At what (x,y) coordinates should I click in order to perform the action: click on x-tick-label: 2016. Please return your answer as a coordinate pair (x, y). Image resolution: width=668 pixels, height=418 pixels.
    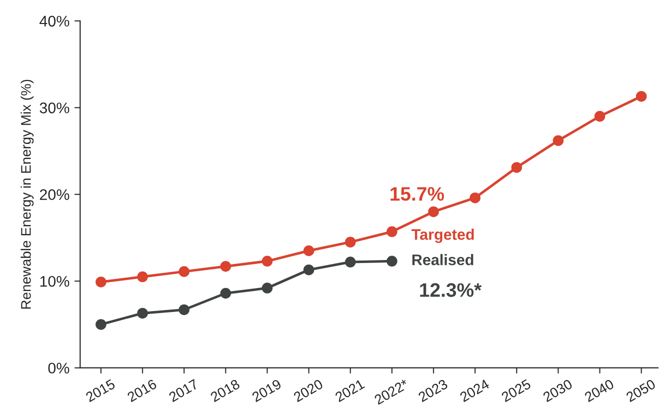
    Looking at the image, I should click on (142, 390).